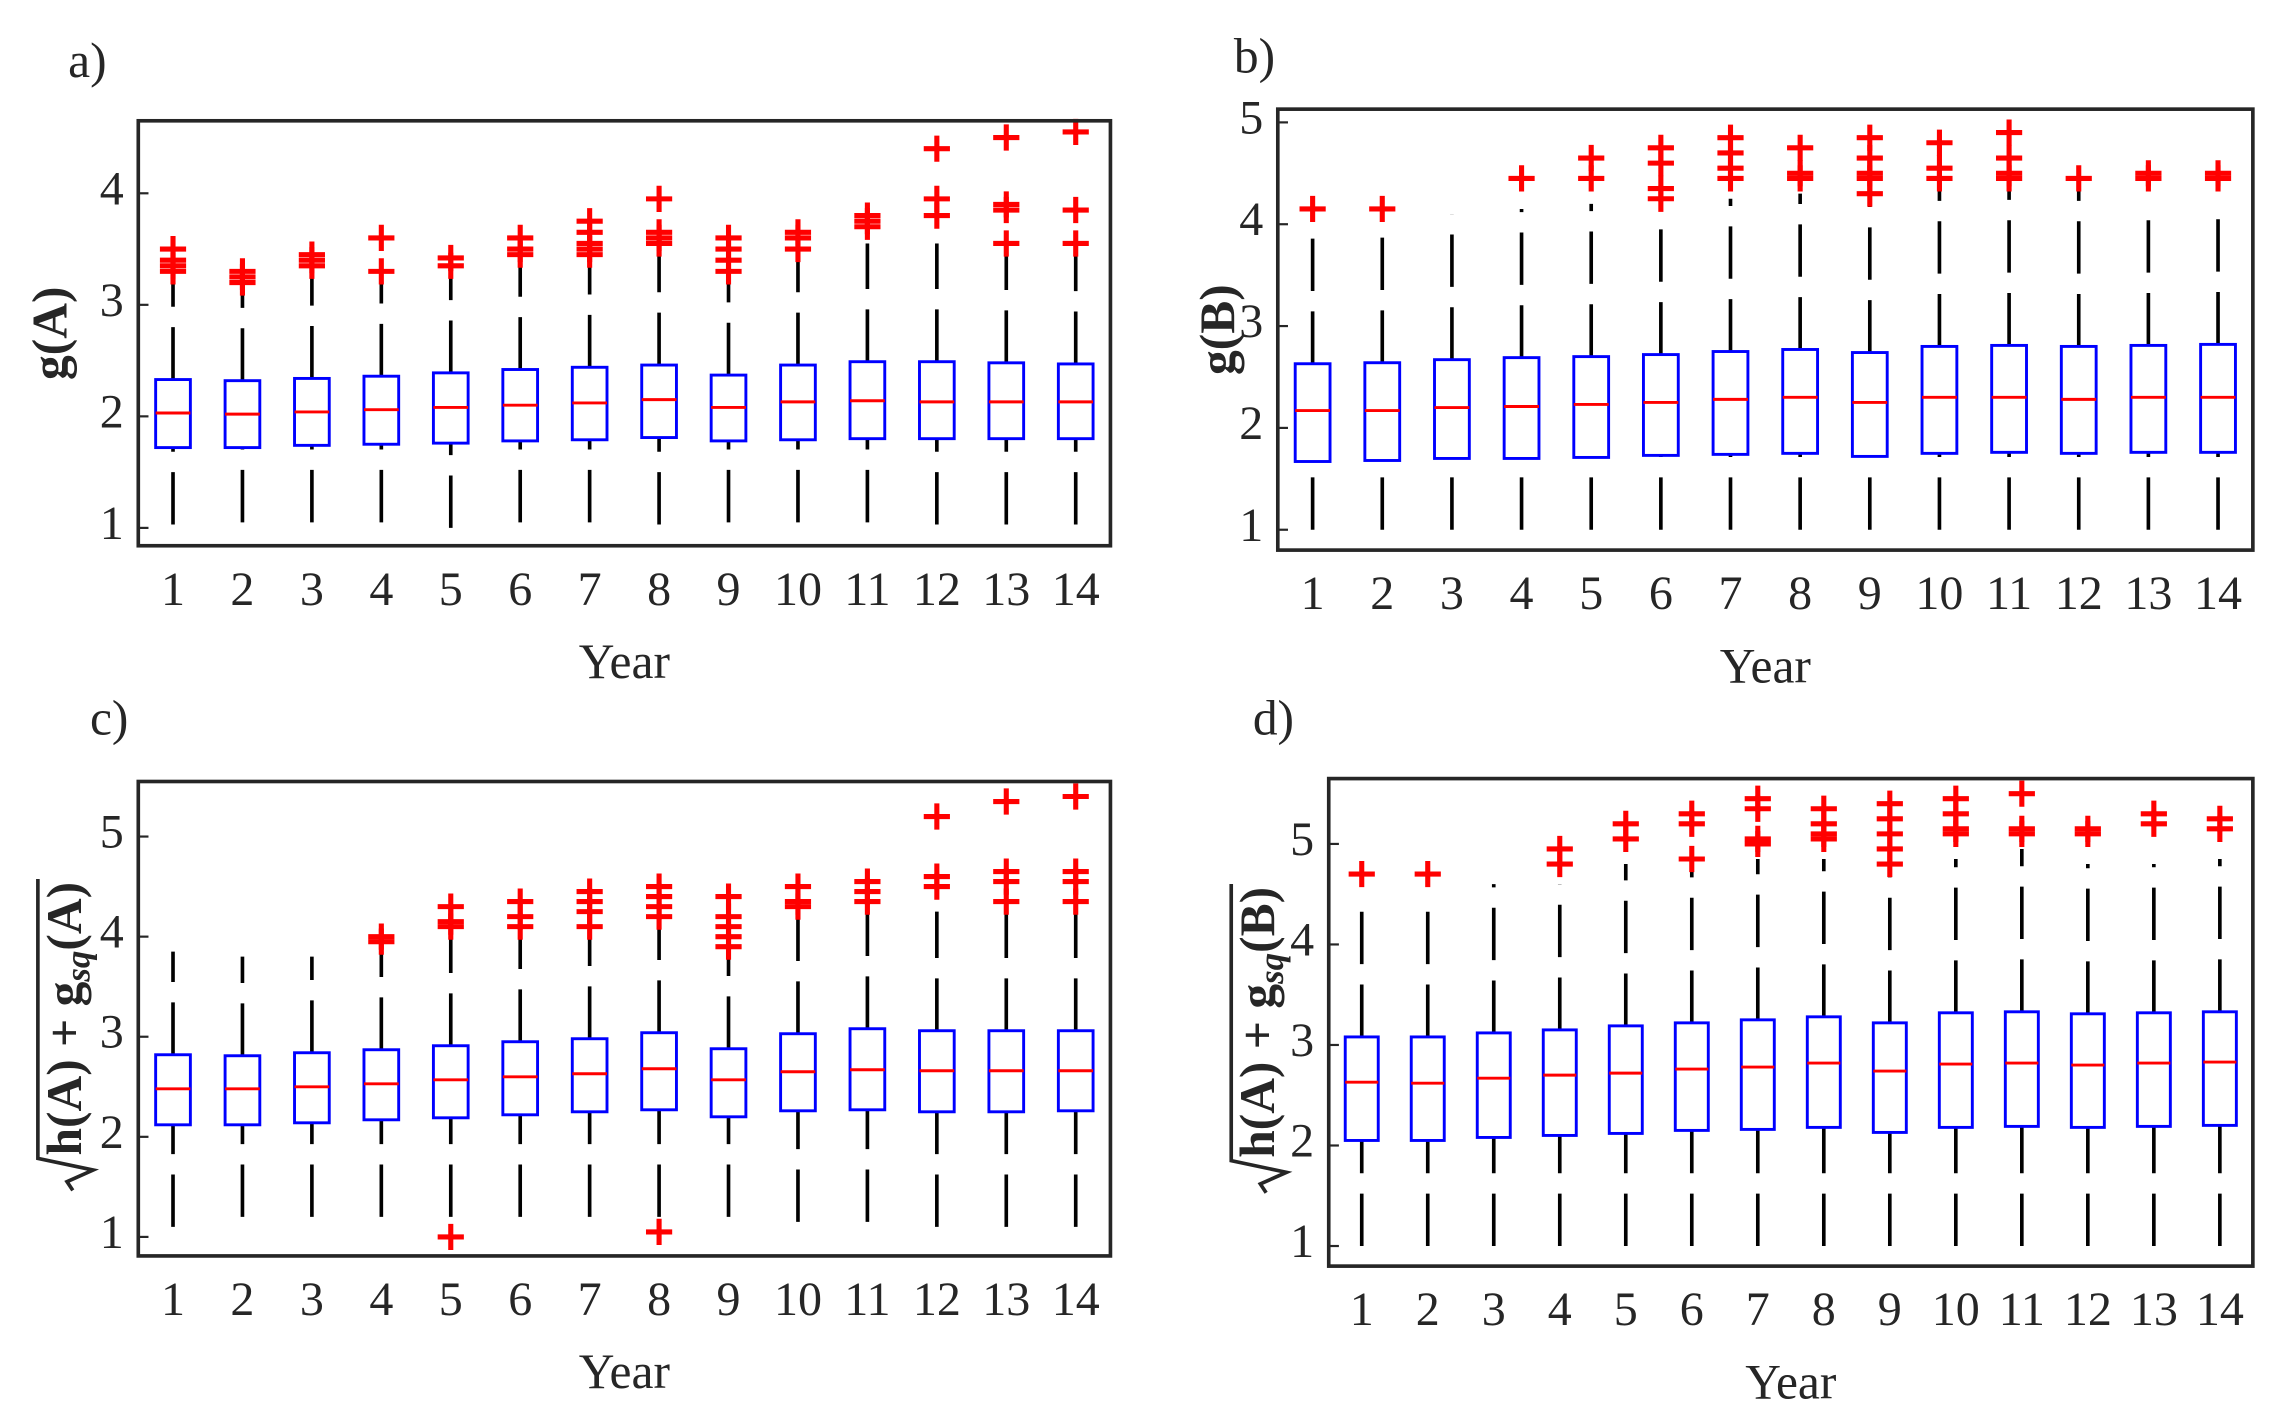 The image size is (2282, 1423). I want to click on y-axis-label-text: g(B), so click(1217, 329).